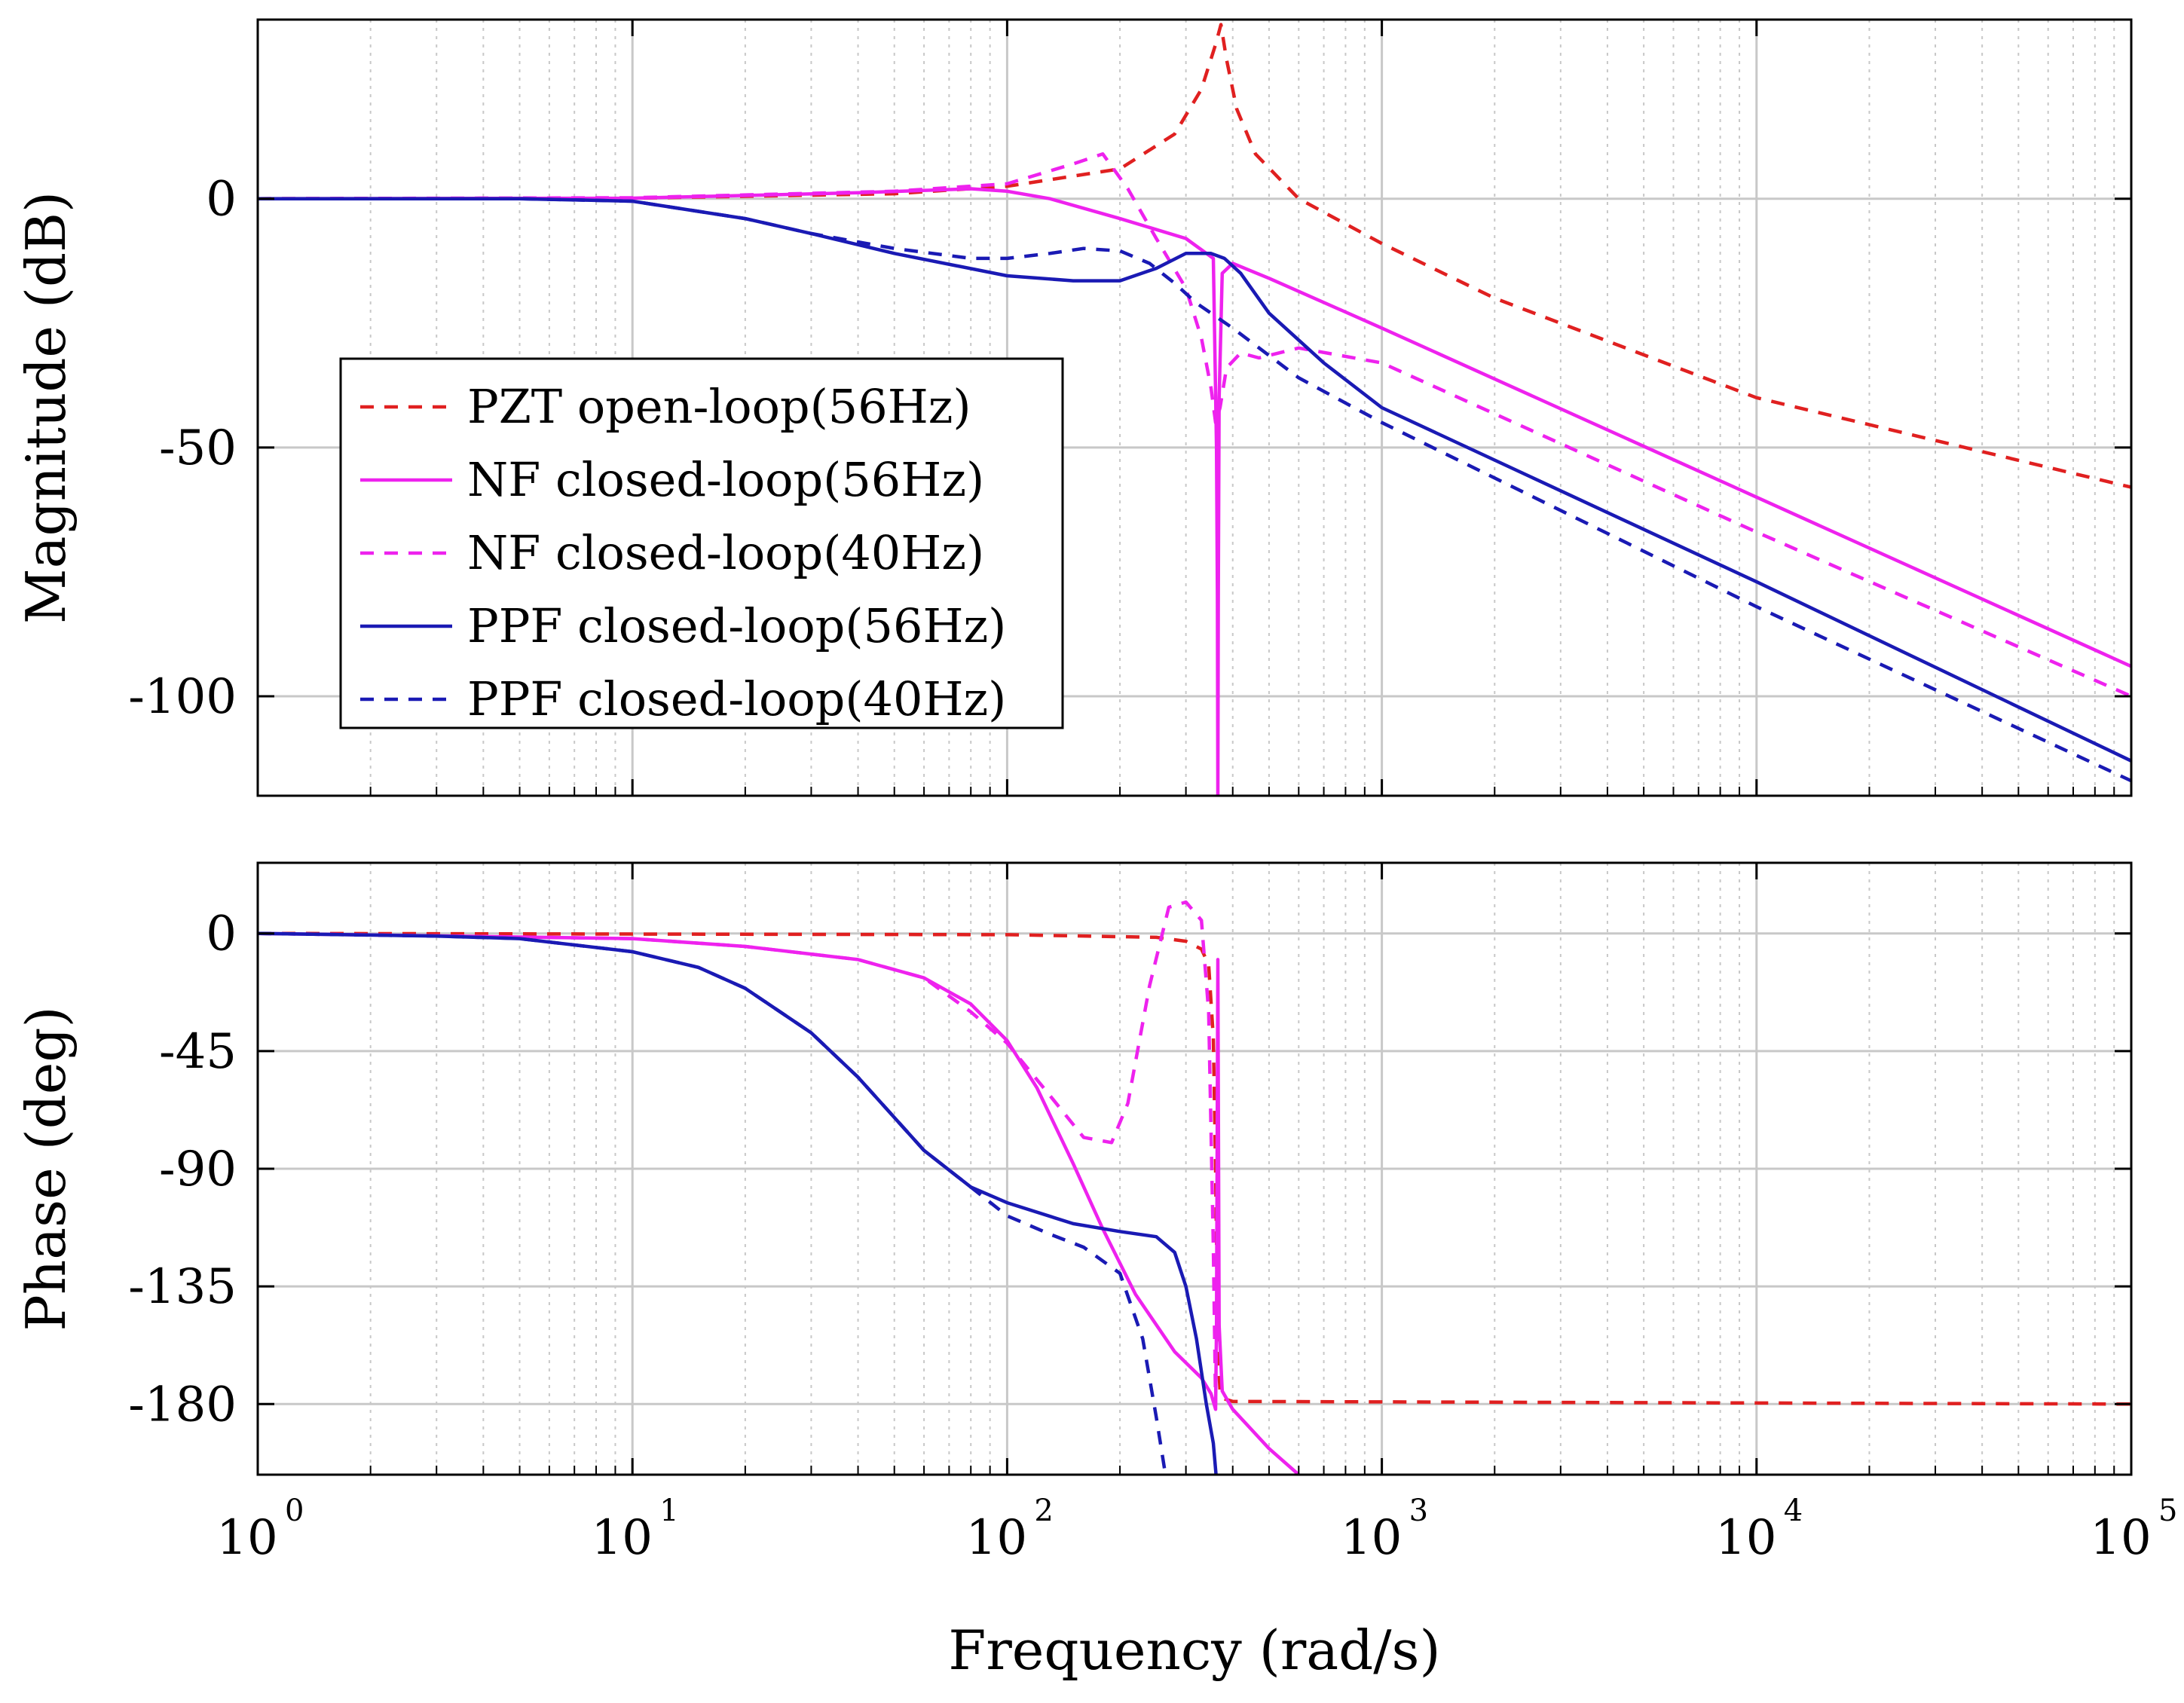 The height and width of the screenshot is (1703, 2184). Describe the element at coordinates (668, 1511) in the screenshot. I see `x-tick-exponent: 1` at that location.